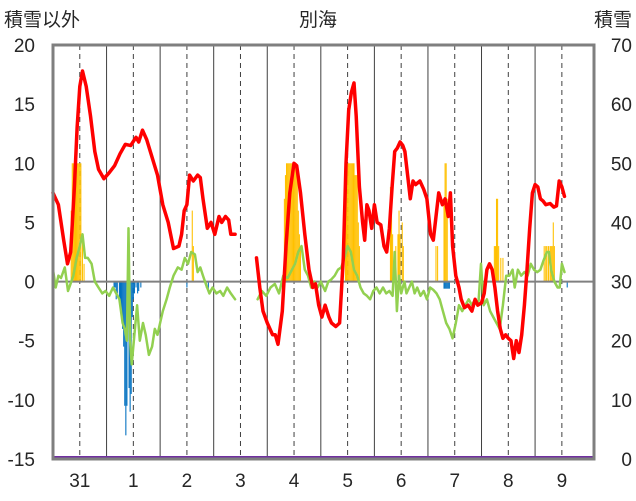 This screenshot has height=501, width=636. Describe the element at coordinates (29, 283) in the screenshot. I see `left-tick-label: 0` at that location.